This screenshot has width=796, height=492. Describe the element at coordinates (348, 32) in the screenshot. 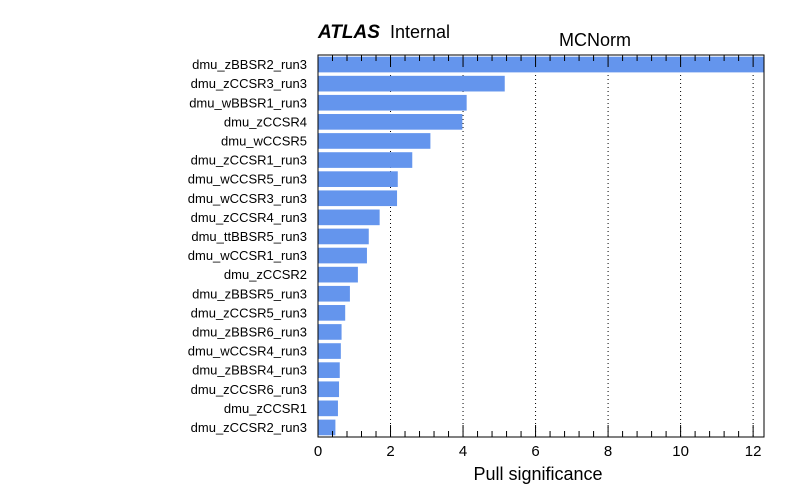

I see `atlas-label: ATLAS` at that location.